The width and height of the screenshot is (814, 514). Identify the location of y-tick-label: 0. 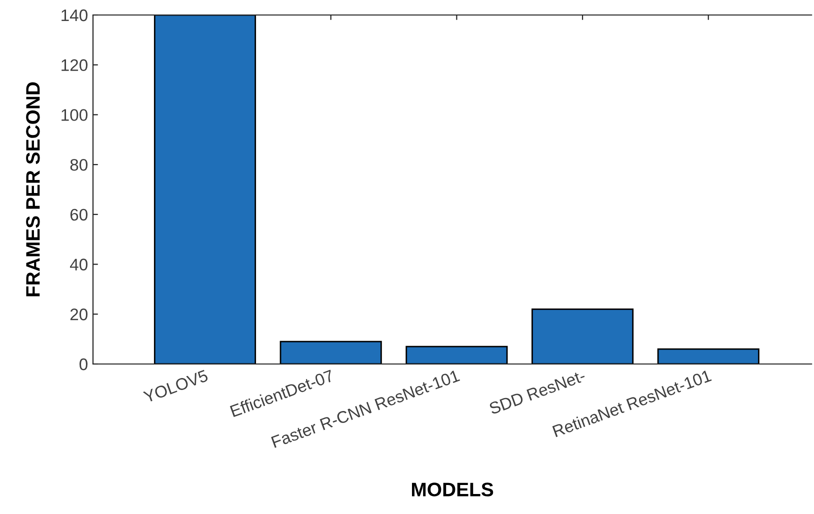
(84, 364).